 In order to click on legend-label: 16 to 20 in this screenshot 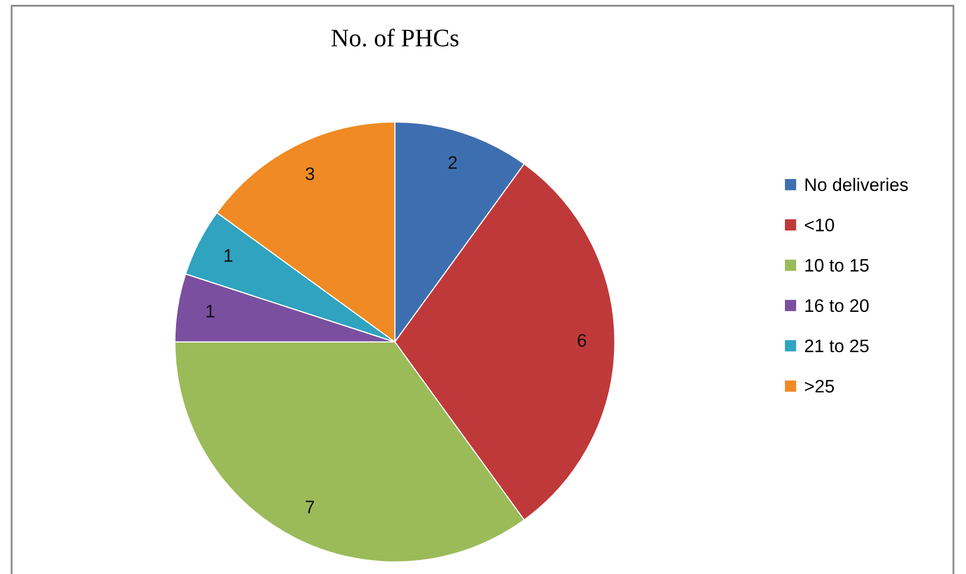, I will do `click(837, 305)`.